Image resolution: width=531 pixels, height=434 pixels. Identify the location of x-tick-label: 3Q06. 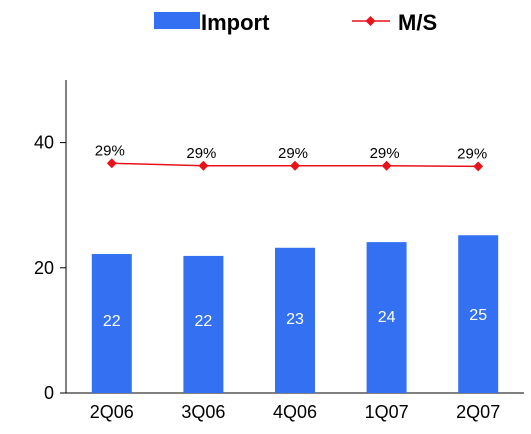
(203, 412).